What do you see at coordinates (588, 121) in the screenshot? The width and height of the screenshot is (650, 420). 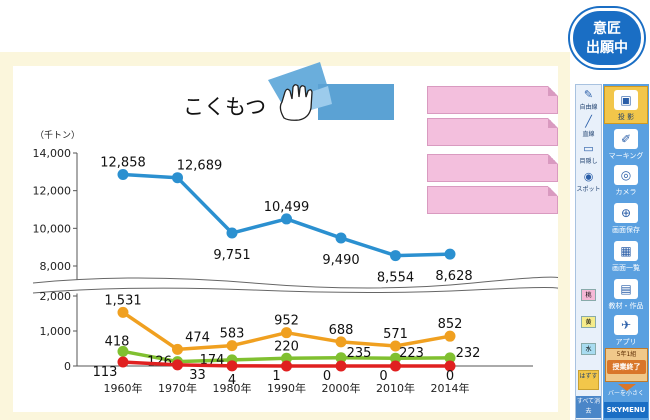 I see `straight-line-icon: ╱` at bounding box center [588, 121].